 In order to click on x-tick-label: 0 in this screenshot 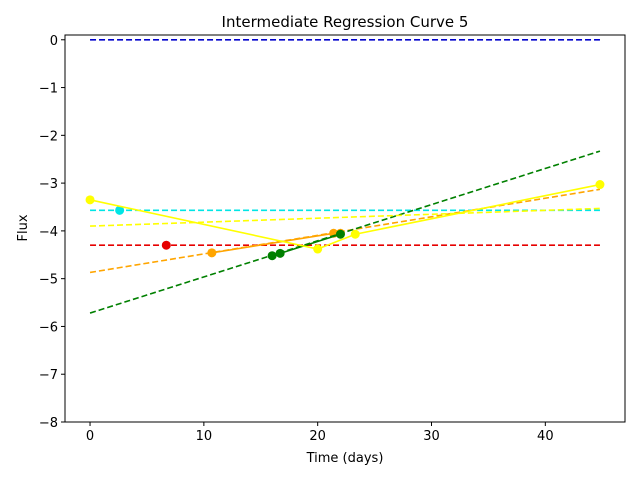, I will do `click(90, 436)`.